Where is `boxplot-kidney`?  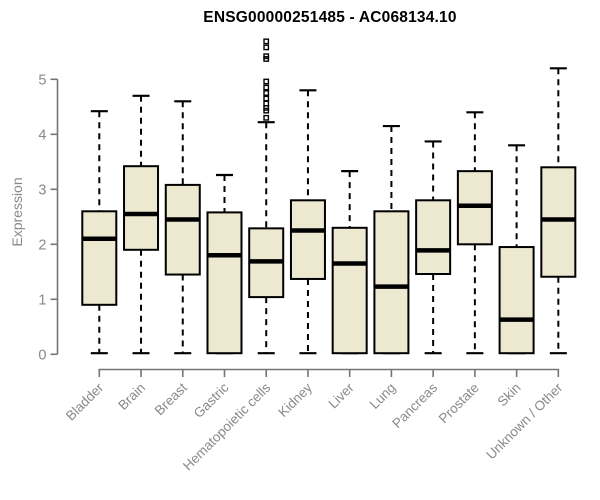
boxplot-kidney is located at coordinates (307, 222).